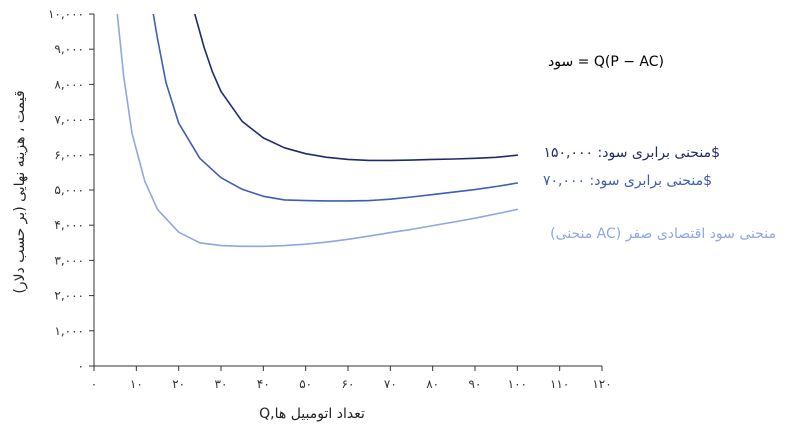 The height and width of the screenshot is (441, 810). Describe the element at coordinates (69, 296) in the screenshot. I see `y-tick-label: ۲,۰۰۰` at that location.